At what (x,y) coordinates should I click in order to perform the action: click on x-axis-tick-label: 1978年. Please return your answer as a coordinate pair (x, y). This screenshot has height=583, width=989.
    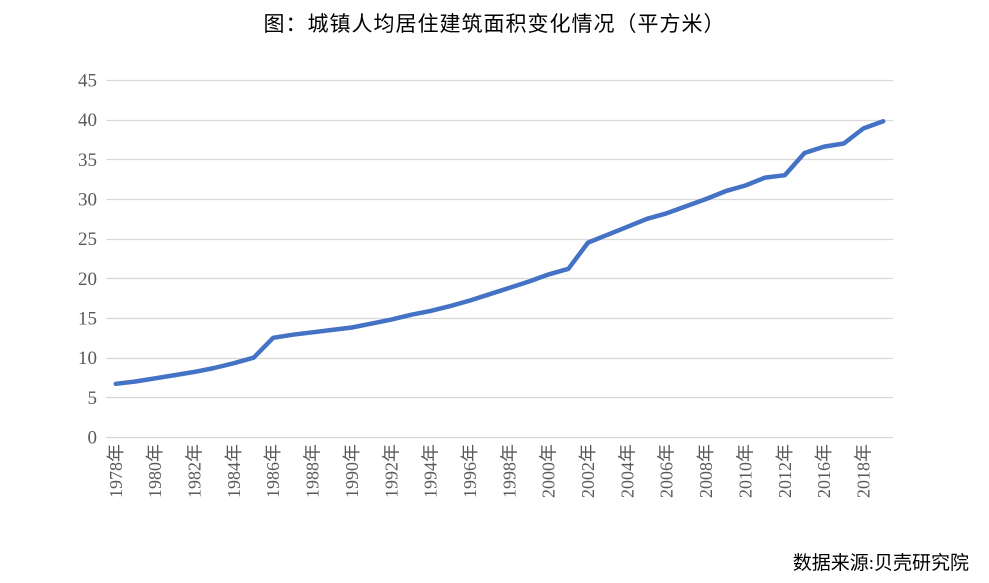
    Looking at the image, I should click on (116, 471).